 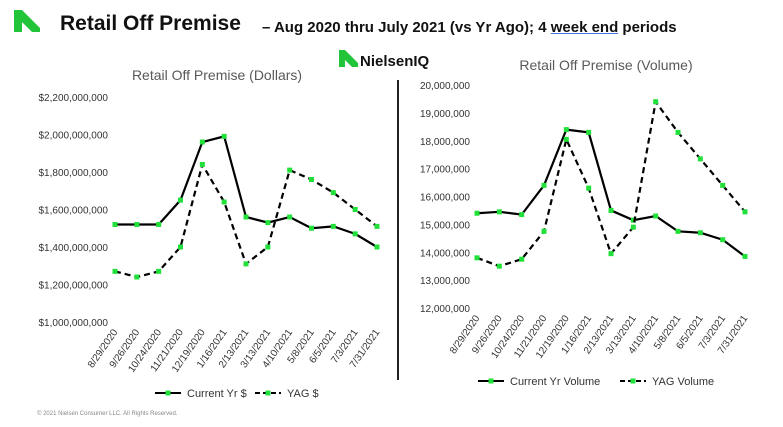 I want to click on y-tick-label: $1,400,000,000, so click(x=73, y=248).